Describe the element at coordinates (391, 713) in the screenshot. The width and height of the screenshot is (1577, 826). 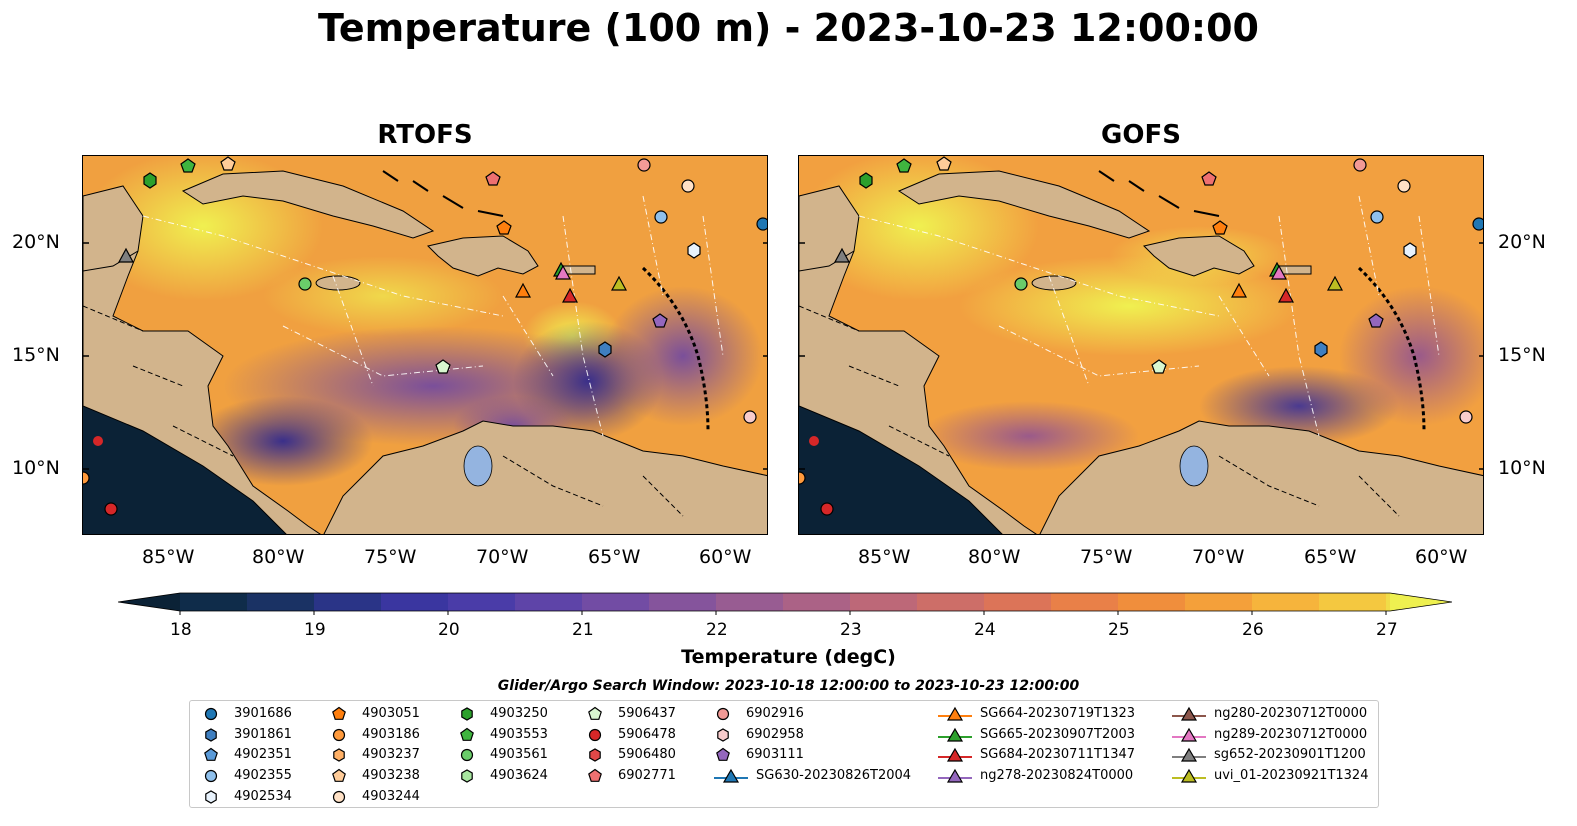
I see `legend-item-label: 4903051` at that location.